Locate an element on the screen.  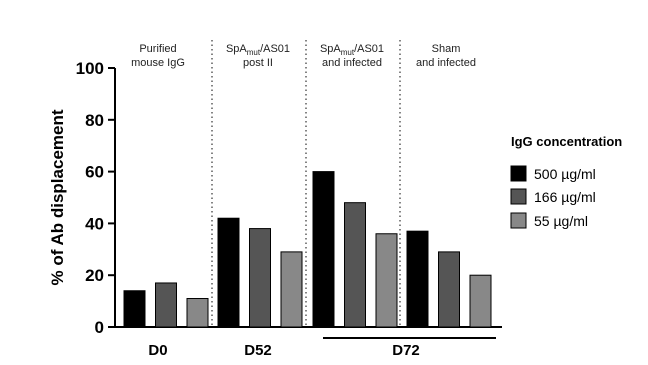
y-tick-label: 80 is located at coordinates (94, 120).